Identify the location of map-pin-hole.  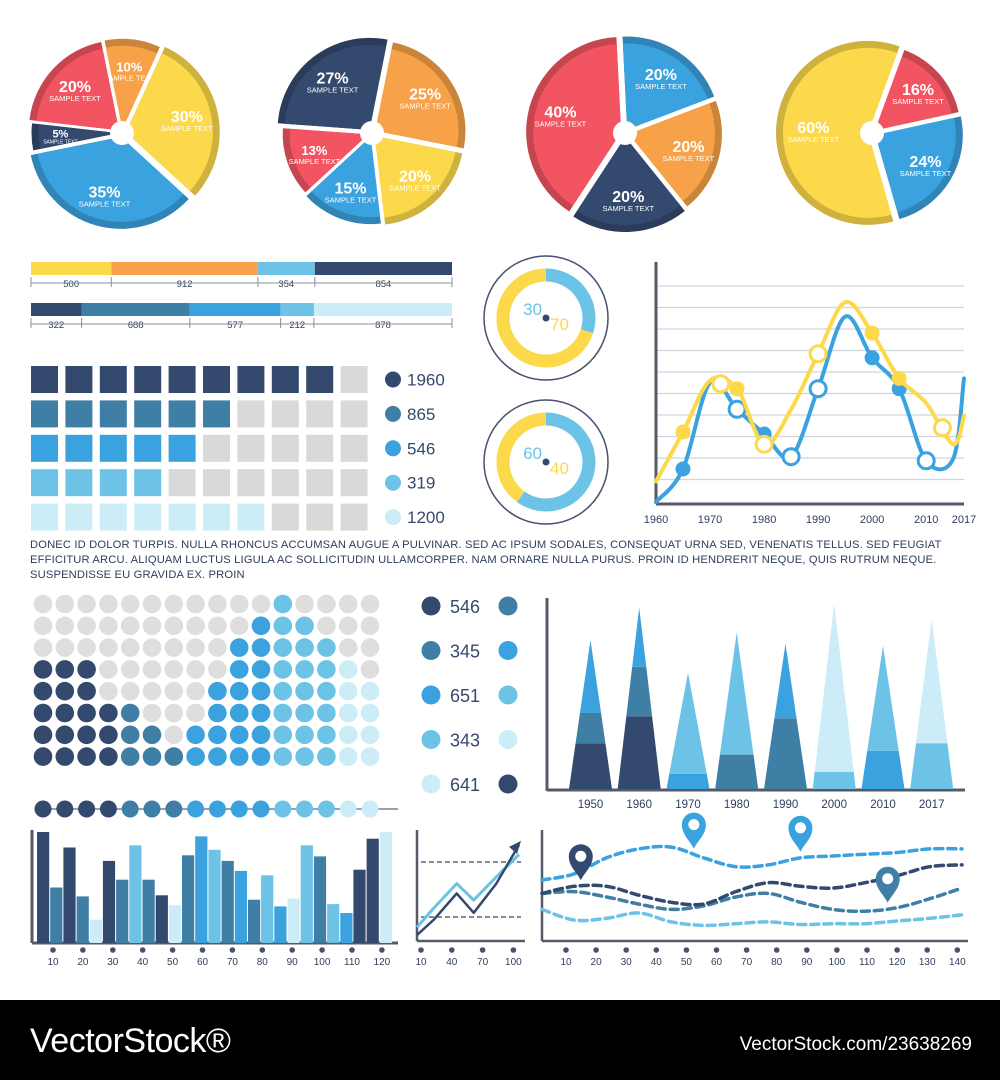
(694, 825).